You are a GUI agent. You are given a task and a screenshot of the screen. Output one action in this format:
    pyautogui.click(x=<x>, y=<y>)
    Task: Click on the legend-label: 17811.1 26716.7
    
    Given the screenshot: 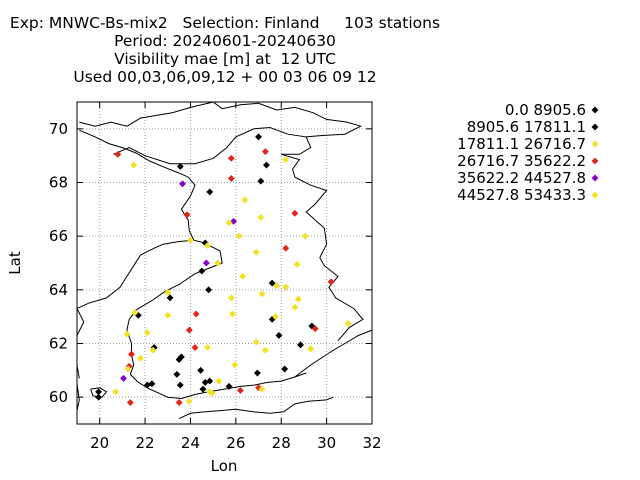 What is the action you would take?
    pyautogui.click(x=521, y=144)
    